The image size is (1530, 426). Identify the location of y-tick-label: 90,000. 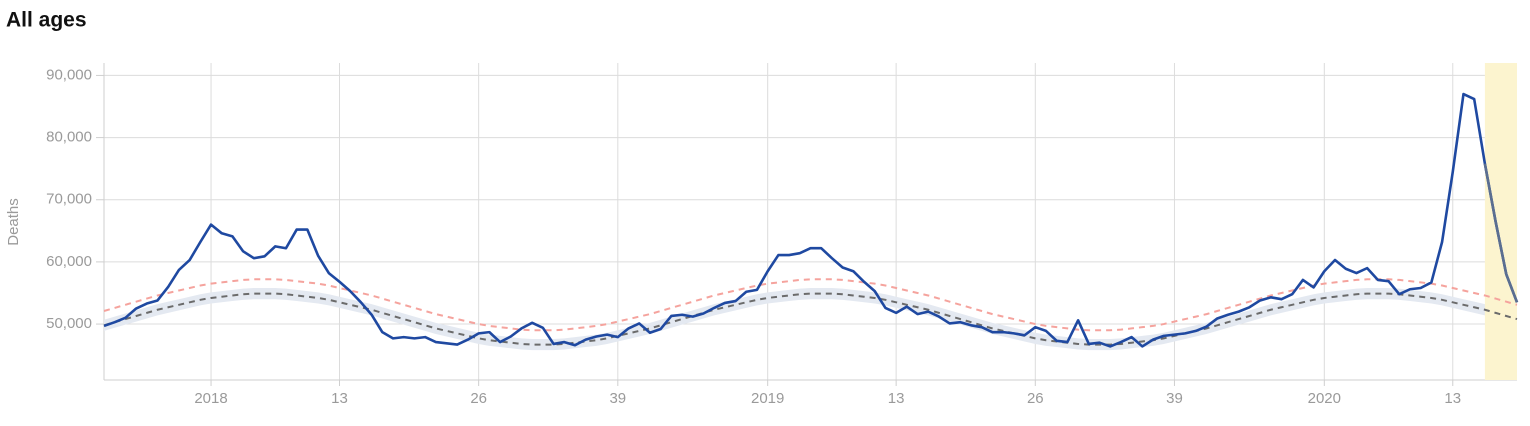
(69, 74).